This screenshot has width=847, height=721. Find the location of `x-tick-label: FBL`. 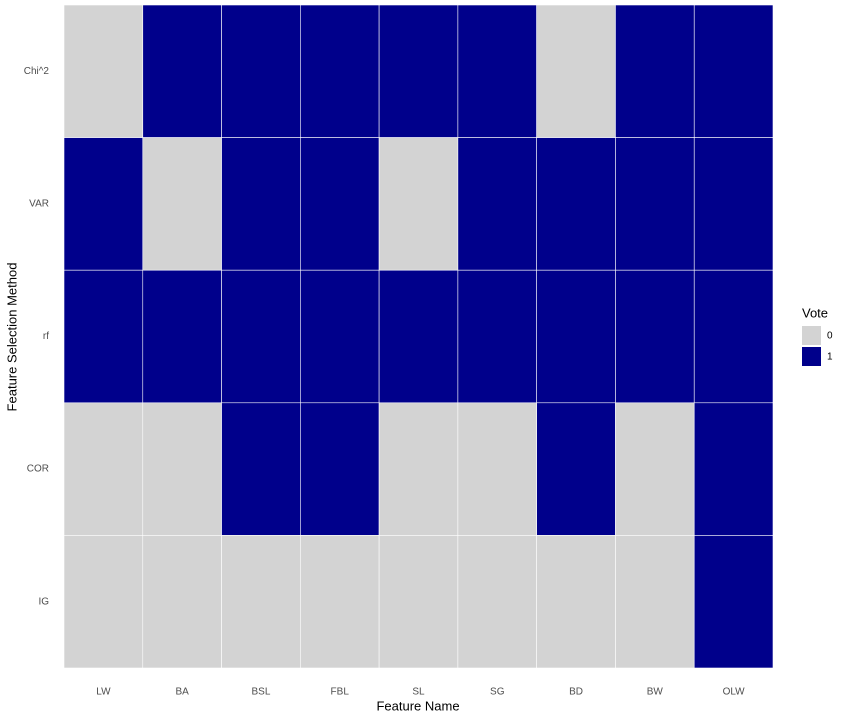

x-tick-label: FBL is located at coordinates (340, 692).